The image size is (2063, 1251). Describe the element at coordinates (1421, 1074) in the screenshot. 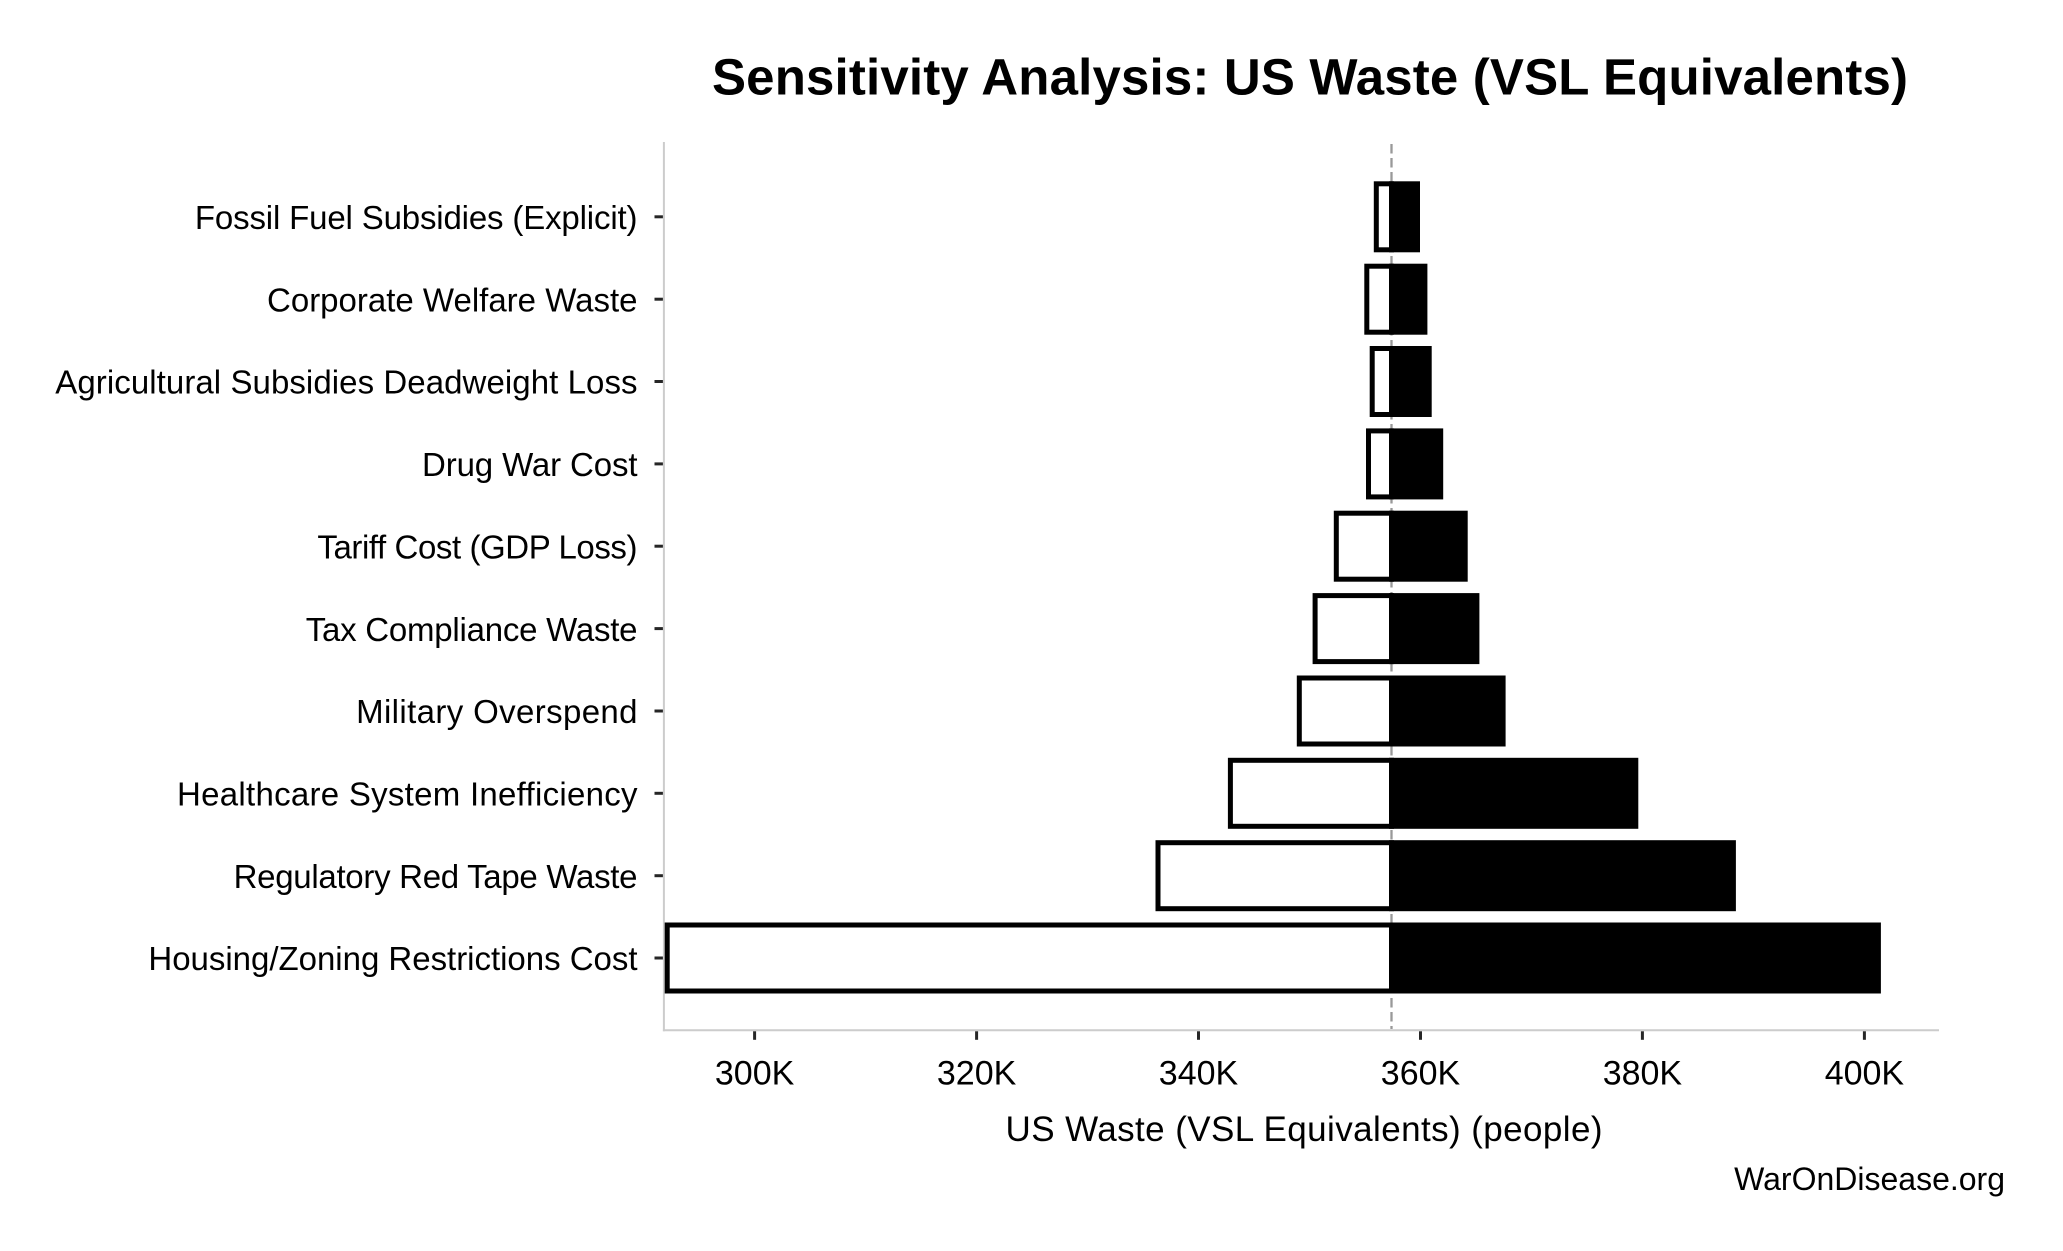

I see `svg-text: 360K` at that location.